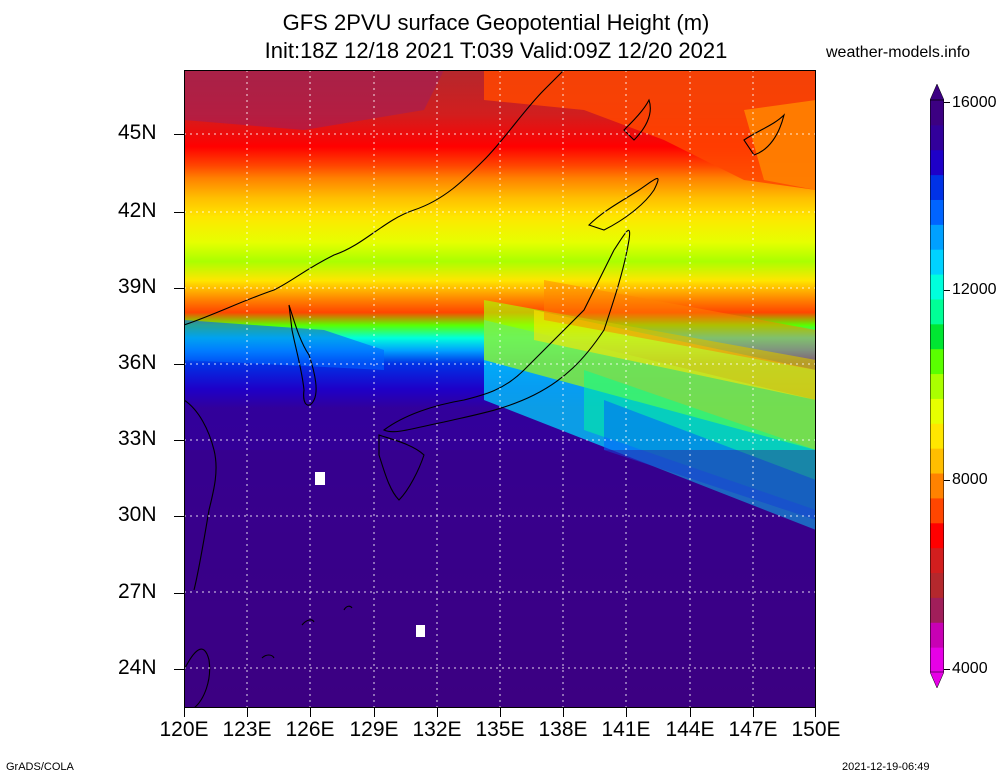  Describe the element at coordinates (310, 729) in the screenshot. I see `lon-label-126e: 126E` at that location.